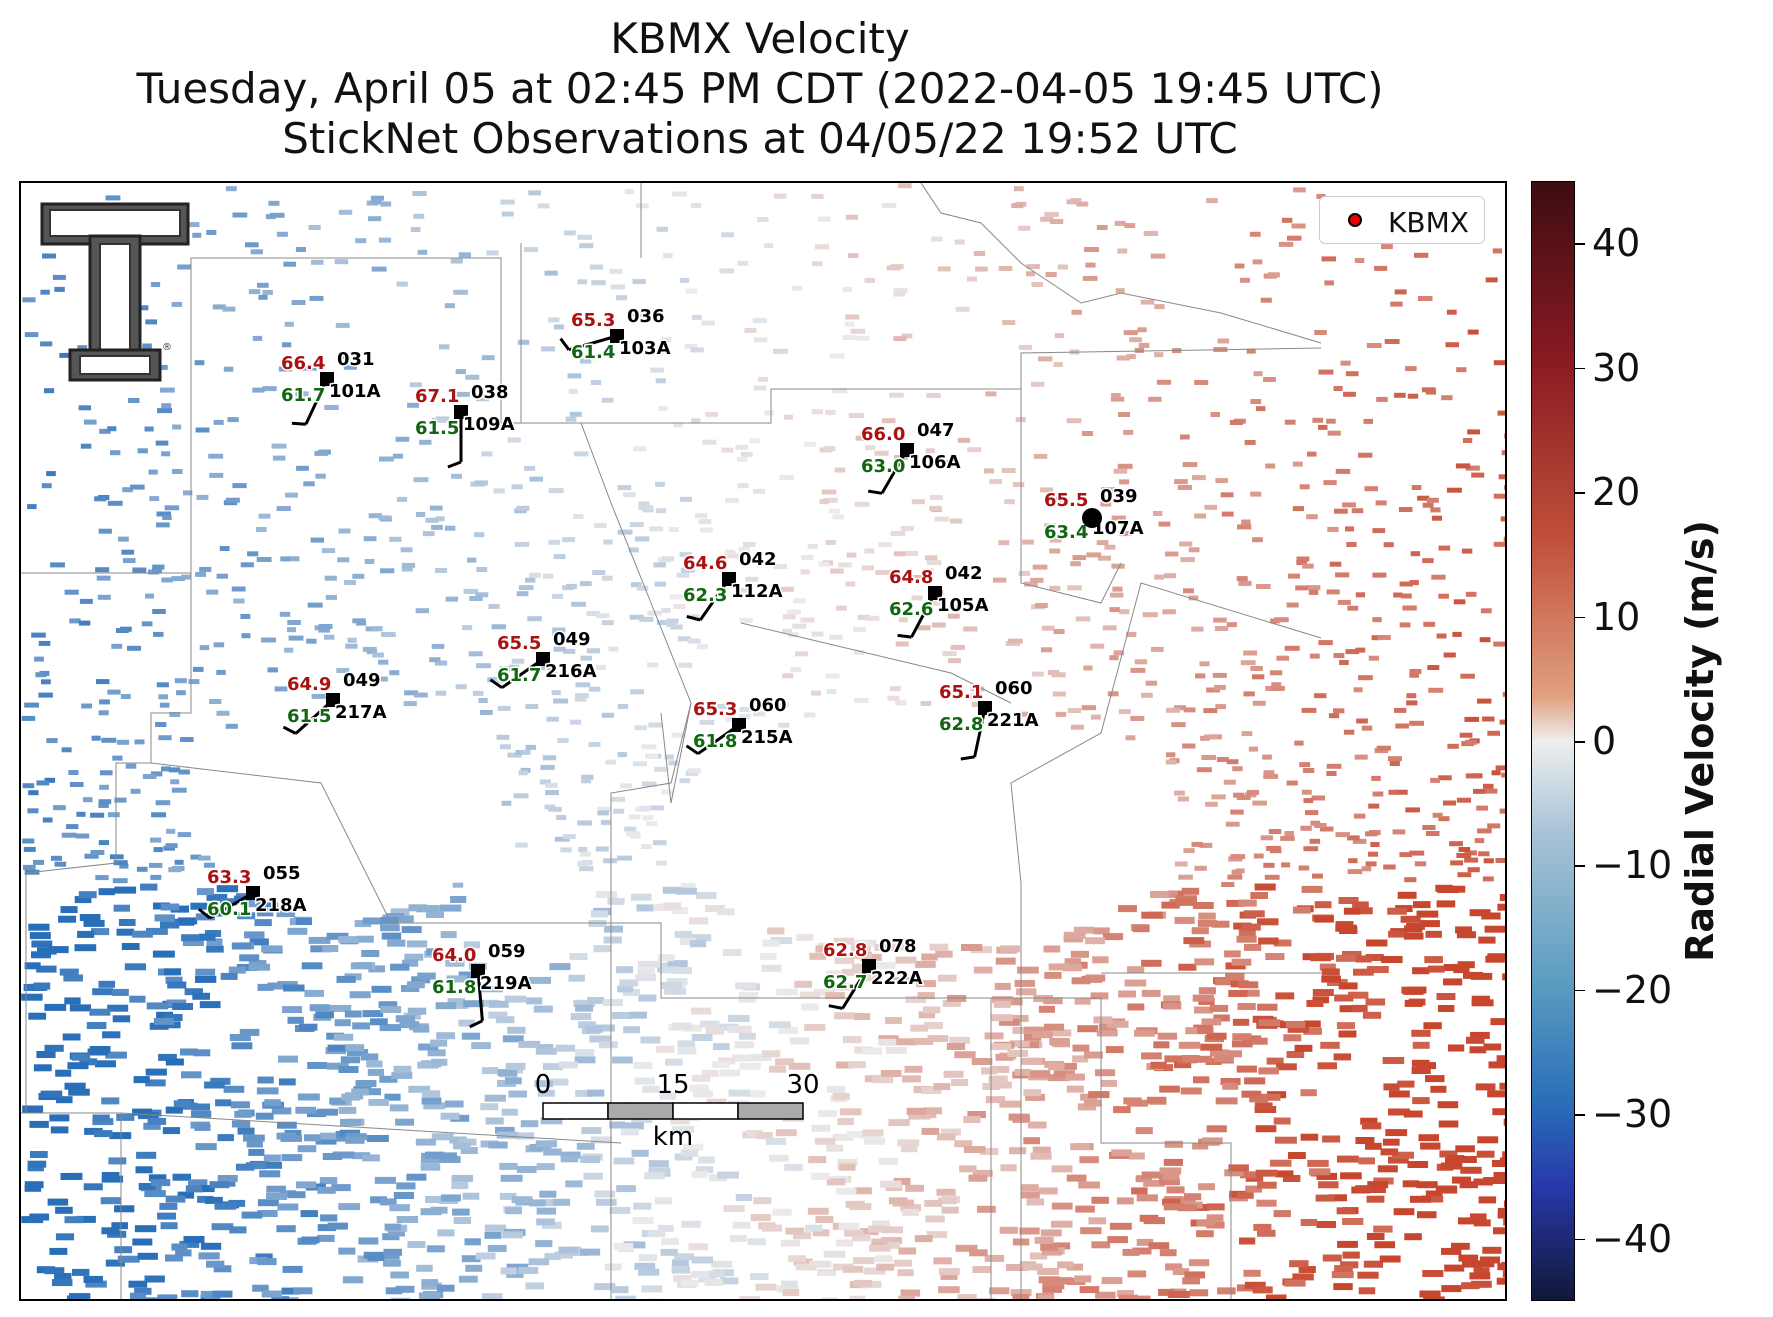 The width and height of the screenshot is (1773, 1317). I want to click on colorbar-tick-label: −40, so click(1632, 1238).